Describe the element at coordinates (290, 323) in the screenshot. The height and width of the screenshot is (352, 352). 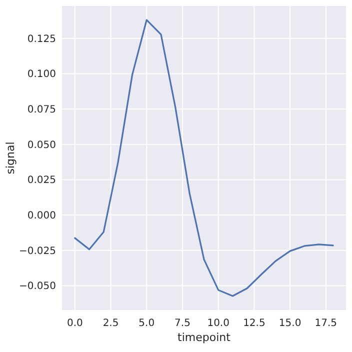
I see `x-tick-label: 15.0` at that location.